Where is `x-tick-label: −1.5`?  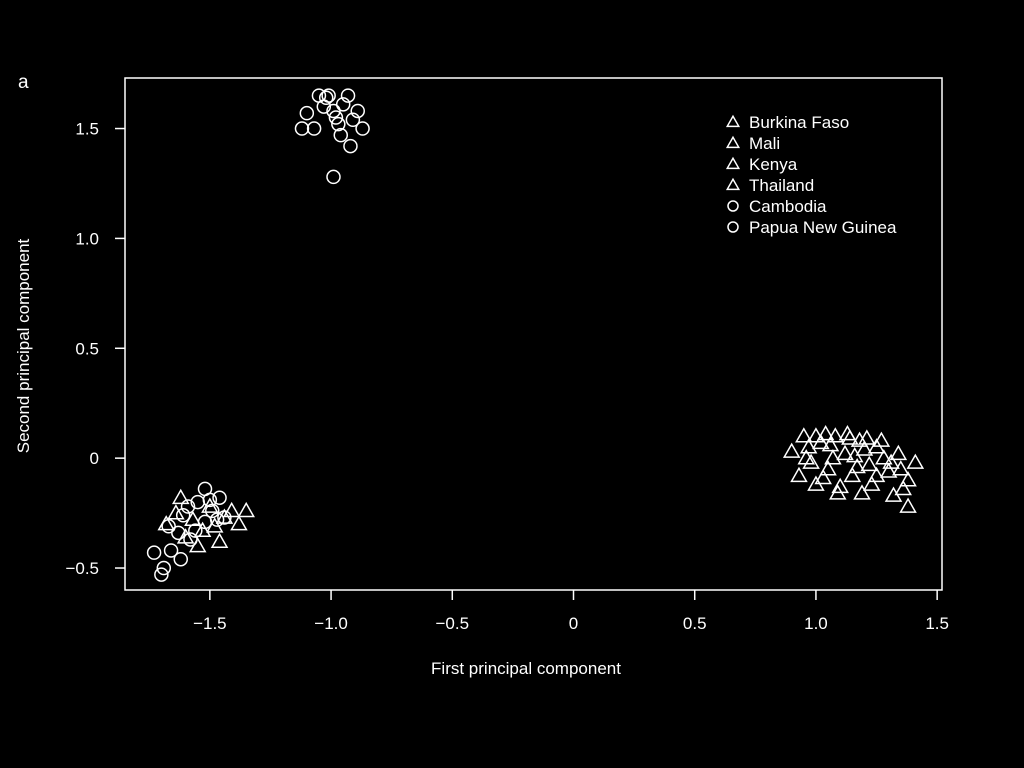
x-tick-label: −1.5 is located at coordinates (210, 623).